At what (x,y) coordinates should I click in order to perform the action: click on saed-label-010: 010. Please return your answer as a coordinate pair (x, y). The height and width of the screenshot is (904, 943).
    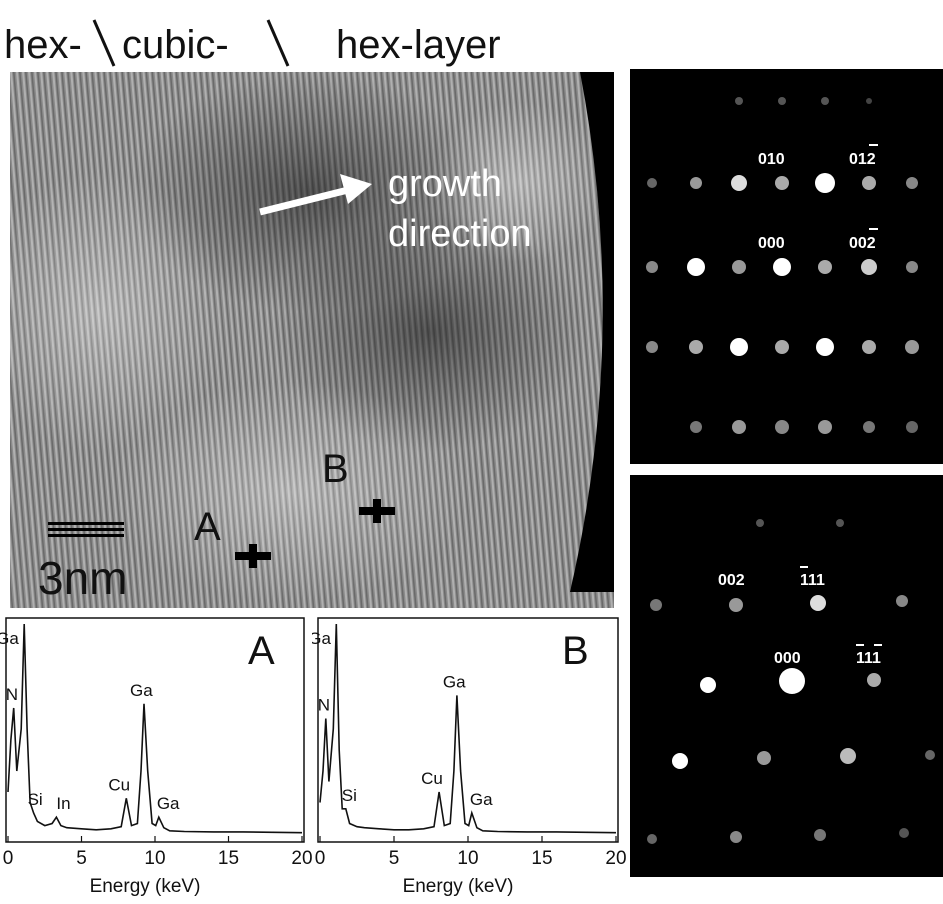
    Looking at the image, I should click on (771, 159).